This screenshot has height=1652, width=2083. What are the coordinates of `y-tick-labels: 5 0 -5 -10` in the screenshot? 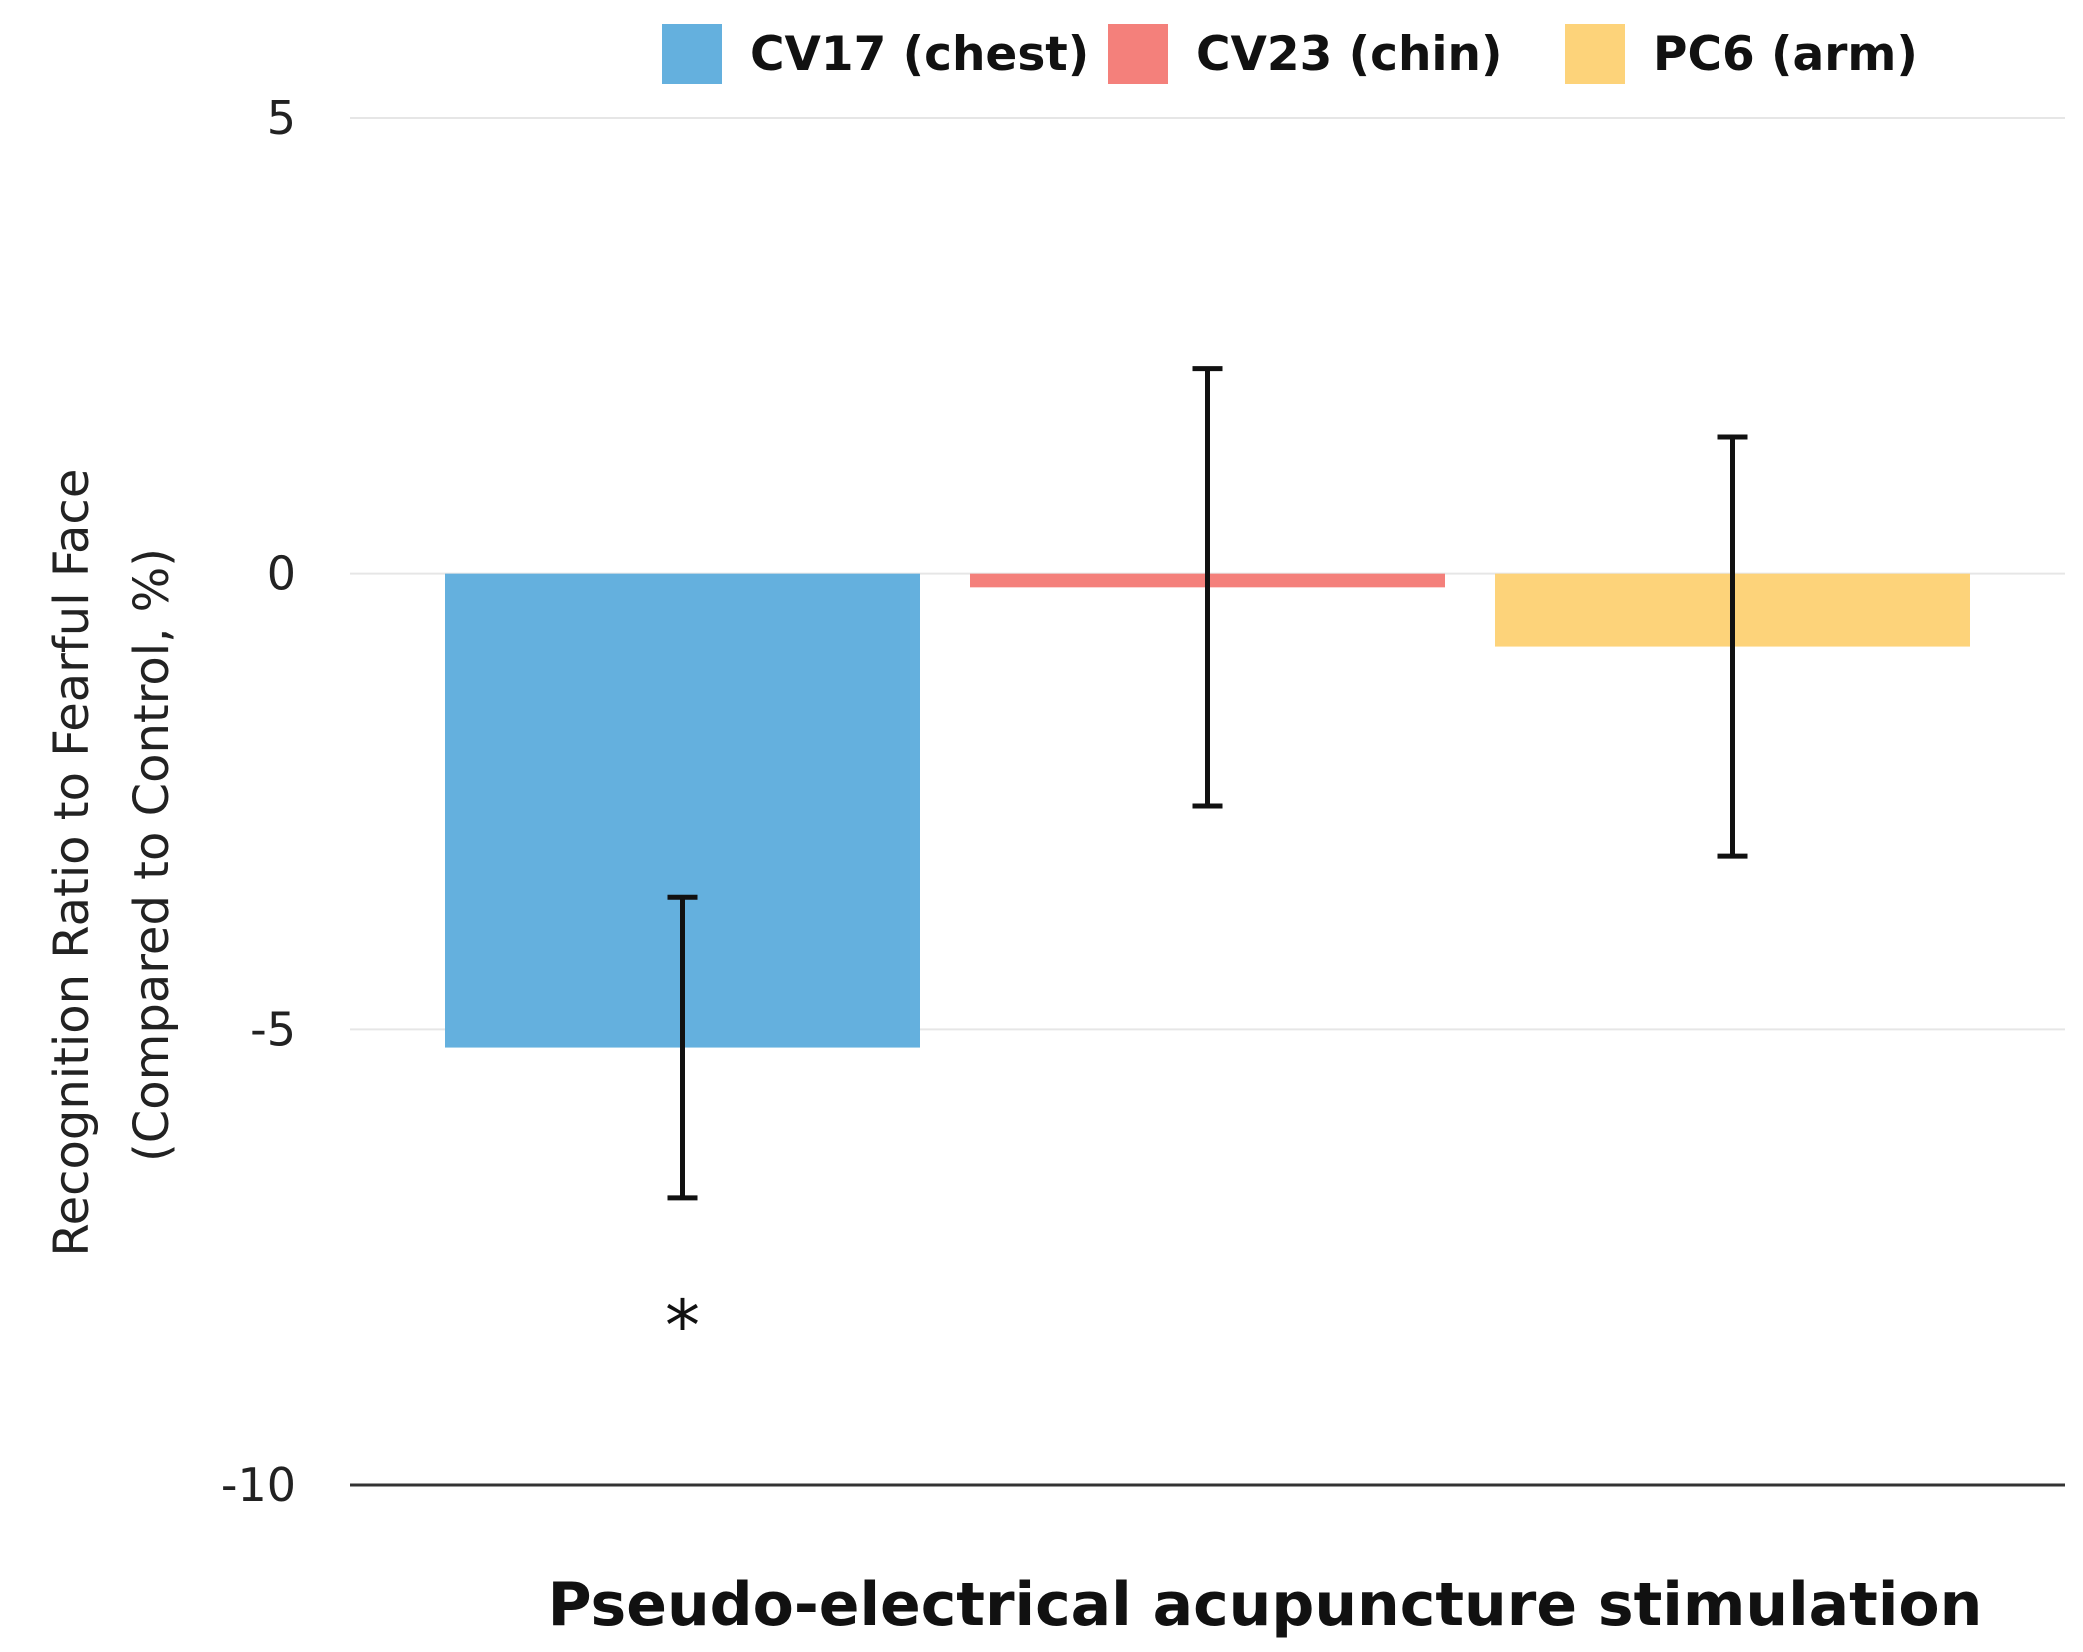 It's located at (258, 801).